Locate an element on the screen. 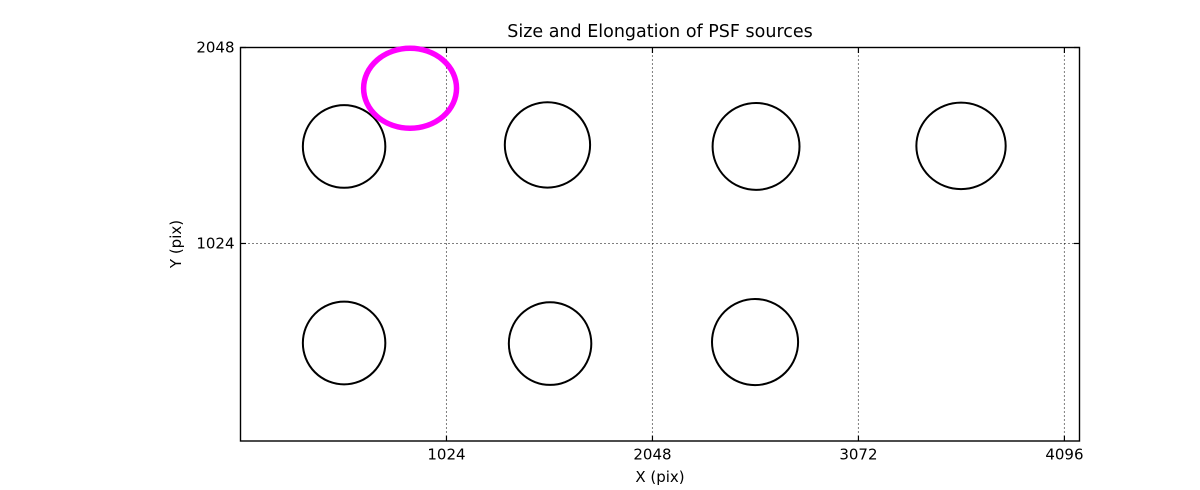 This screenshot has width=1200, height=490. y-tick-label: 2048 is located at coordinates (215, 48).